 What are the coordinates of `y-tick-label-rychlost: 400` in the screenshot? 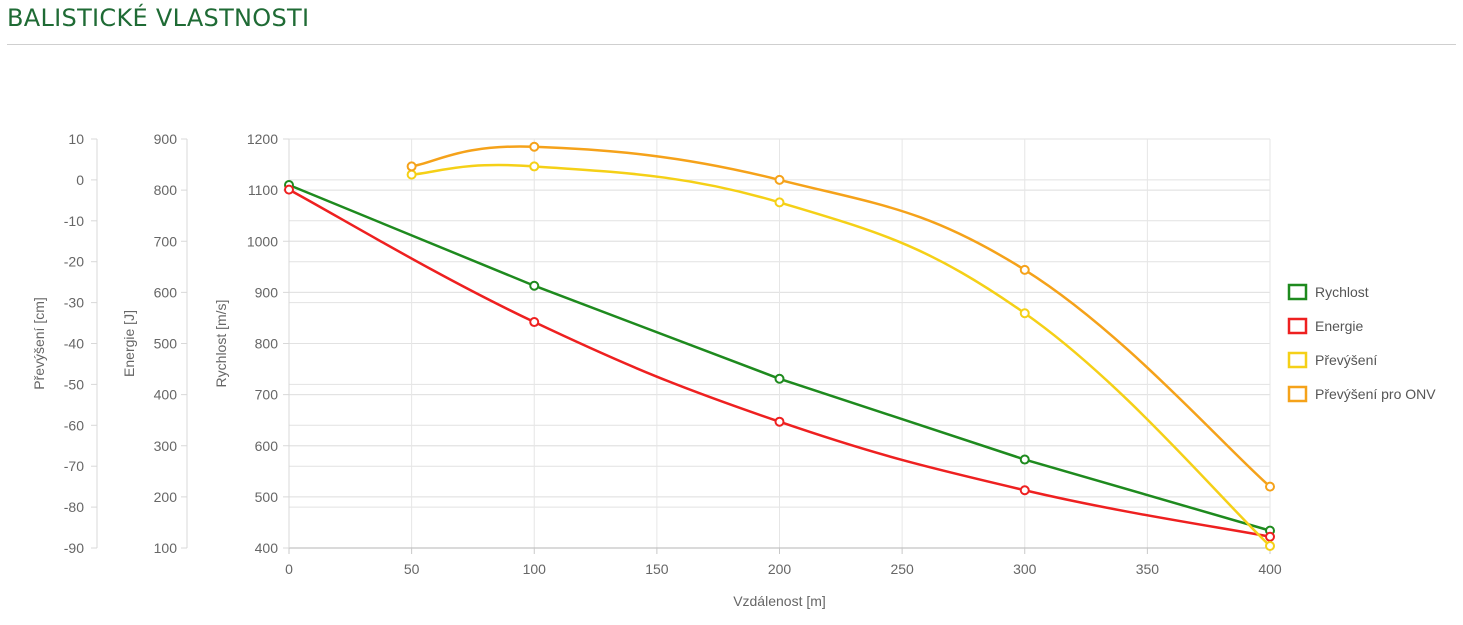 It's located at (267, 548).